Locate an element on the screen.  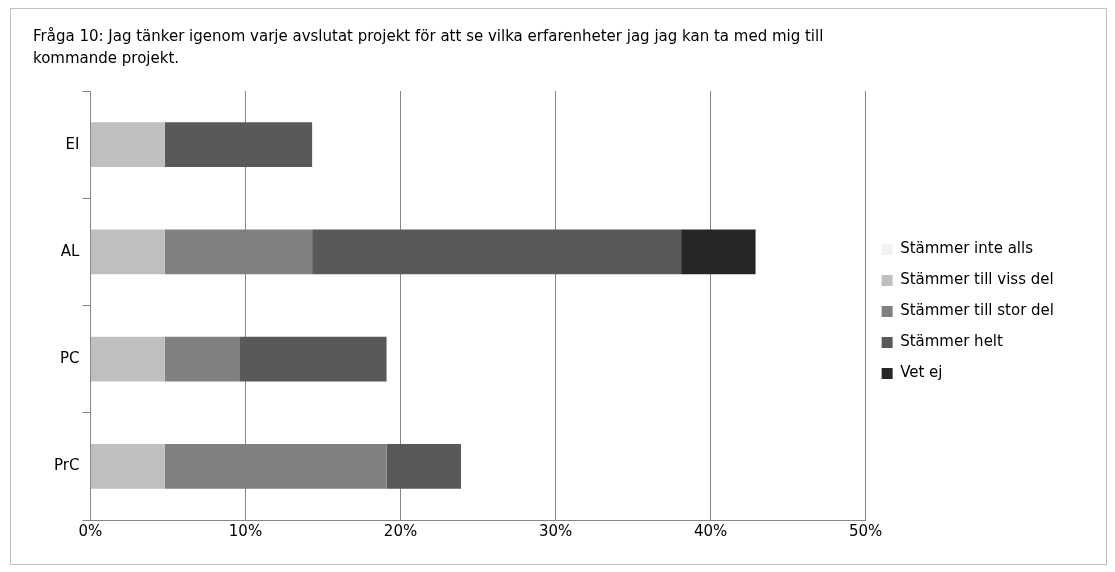
legend-label: Stämmer till viss del is located at coordinates (977, 279).